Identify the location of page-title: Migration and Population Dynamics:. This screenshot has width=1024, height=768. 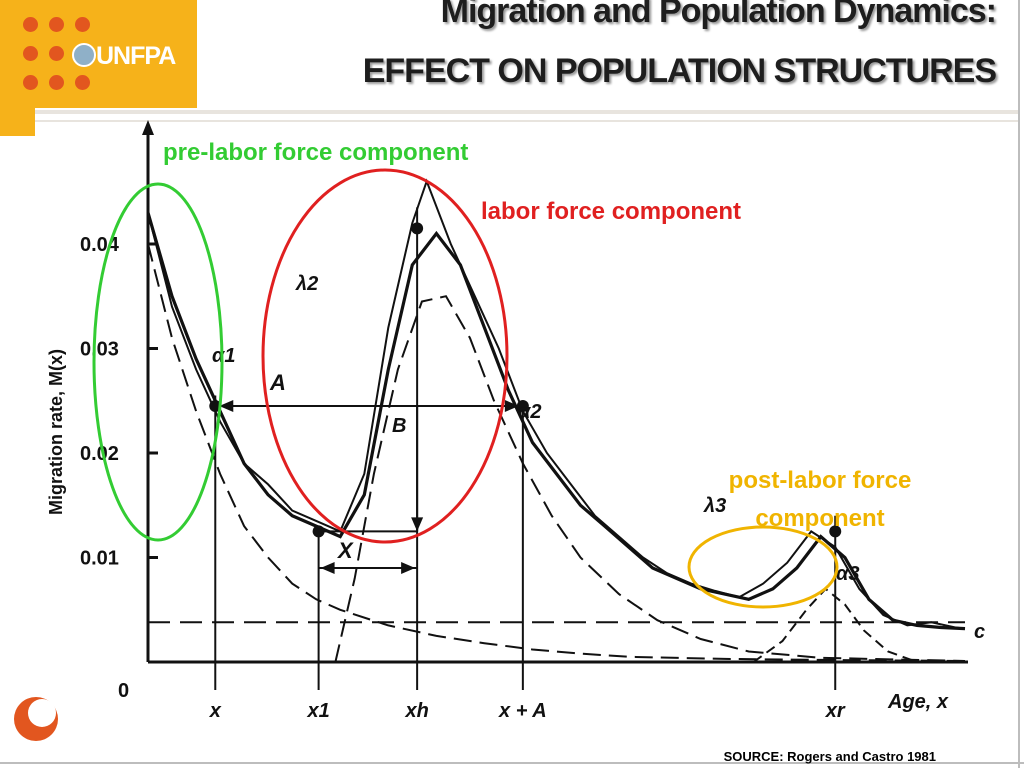
(718, 15).